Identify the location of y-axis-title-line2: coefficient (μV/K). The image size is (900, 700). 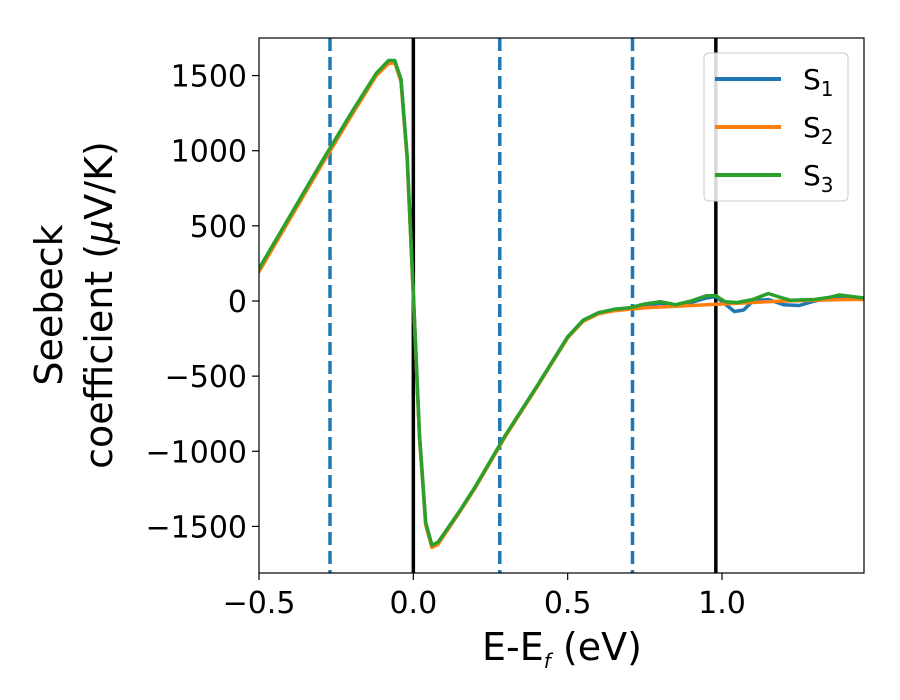
(99, 305).